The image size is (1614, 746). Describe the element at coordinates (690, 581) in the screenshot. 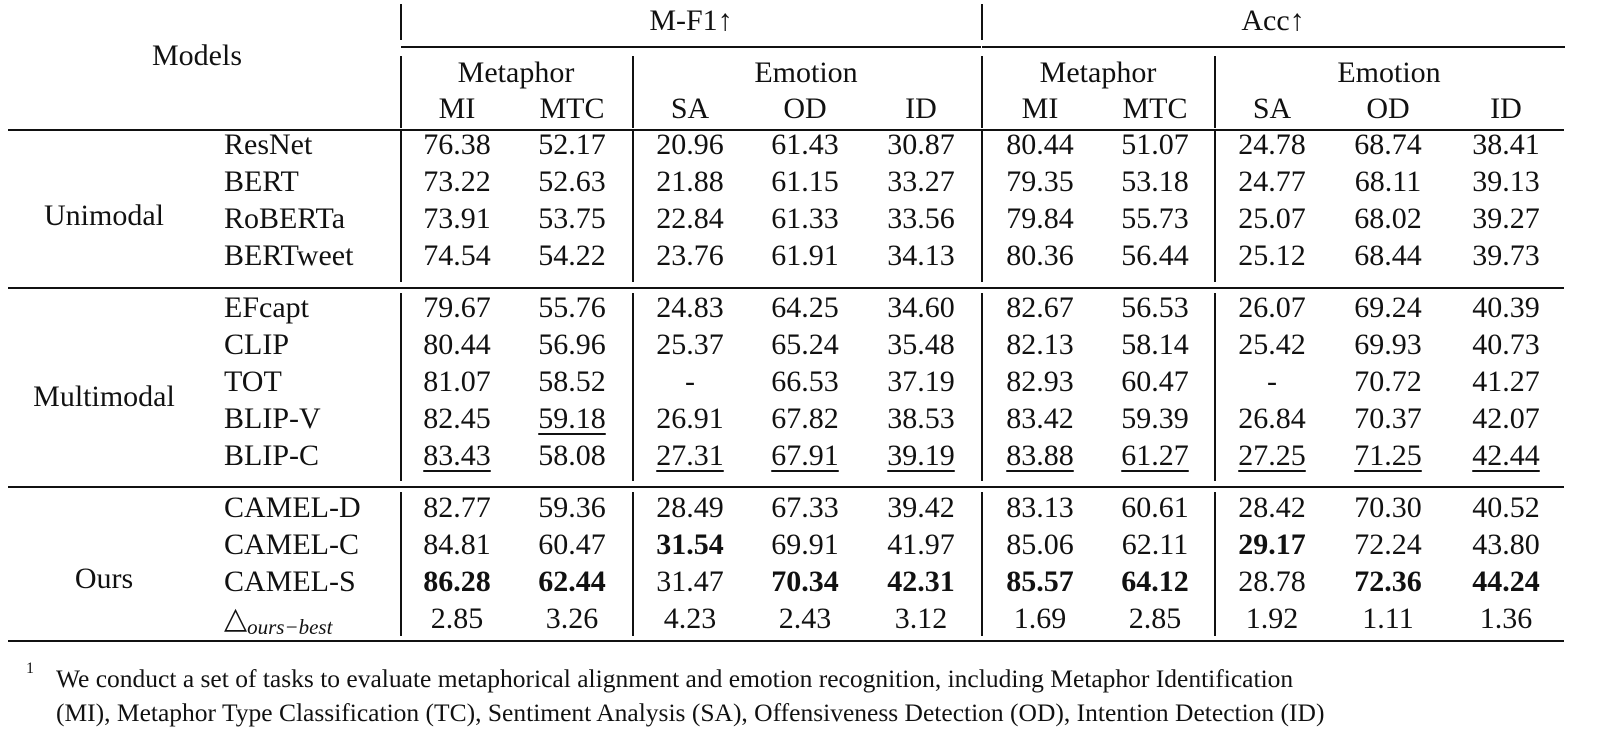

I see `table-cell: 31.47` at that location.